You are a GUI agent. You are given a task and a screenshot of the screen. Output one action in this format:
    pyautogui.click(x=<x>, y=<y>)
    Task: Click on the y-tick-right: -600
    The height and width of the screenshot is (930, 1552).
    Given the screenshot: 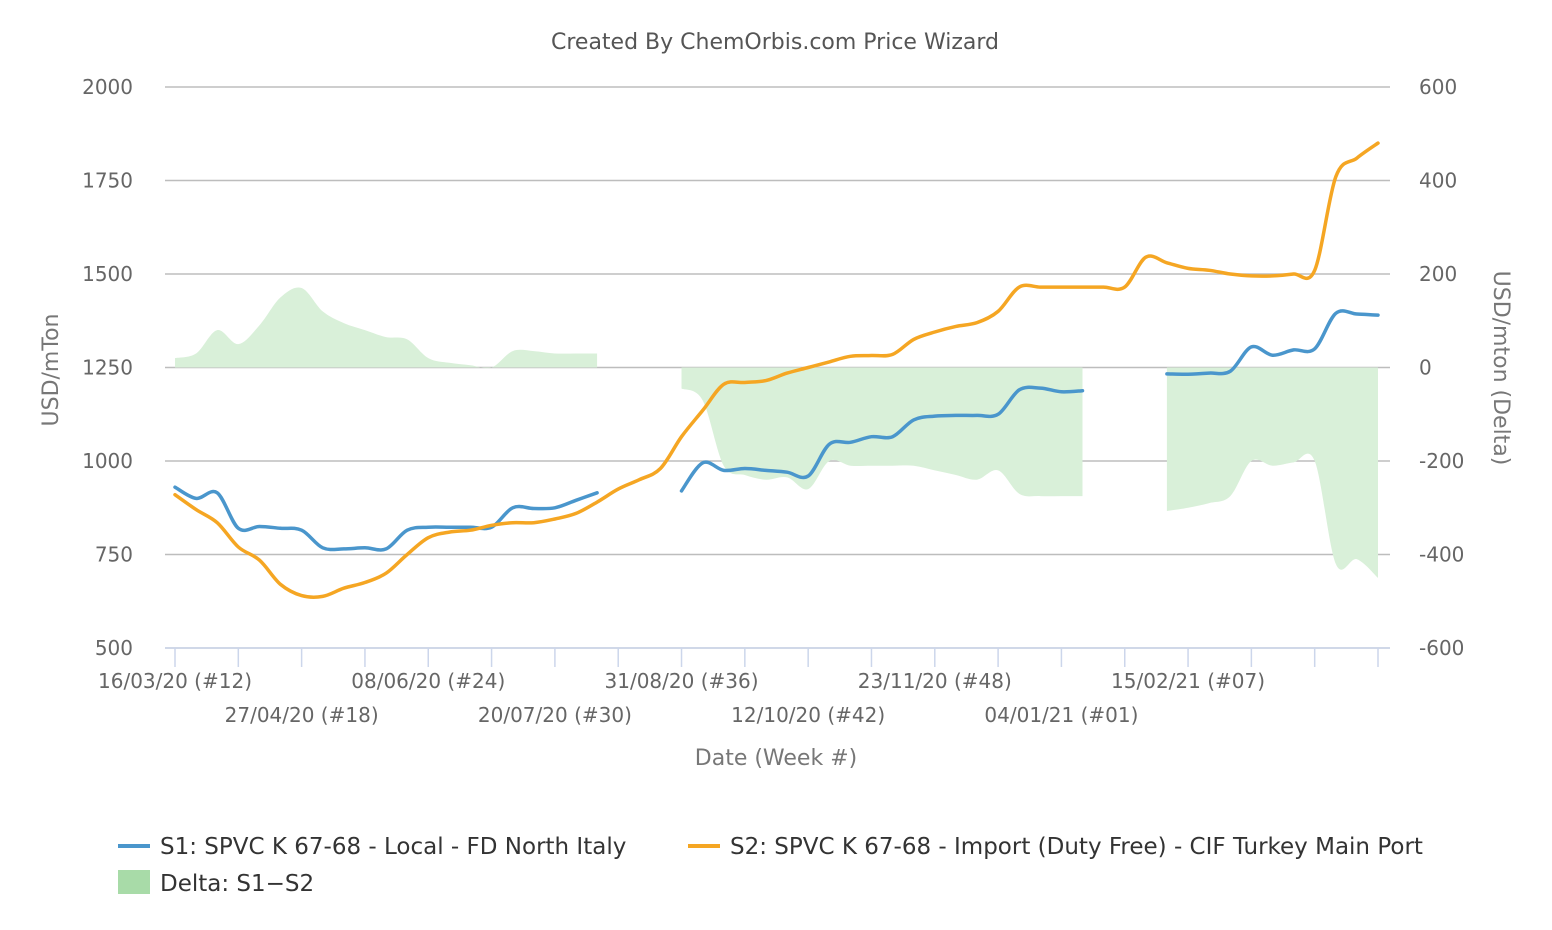 What is the action you would take?
    pyautogui.click(x=1441, y=648)
    